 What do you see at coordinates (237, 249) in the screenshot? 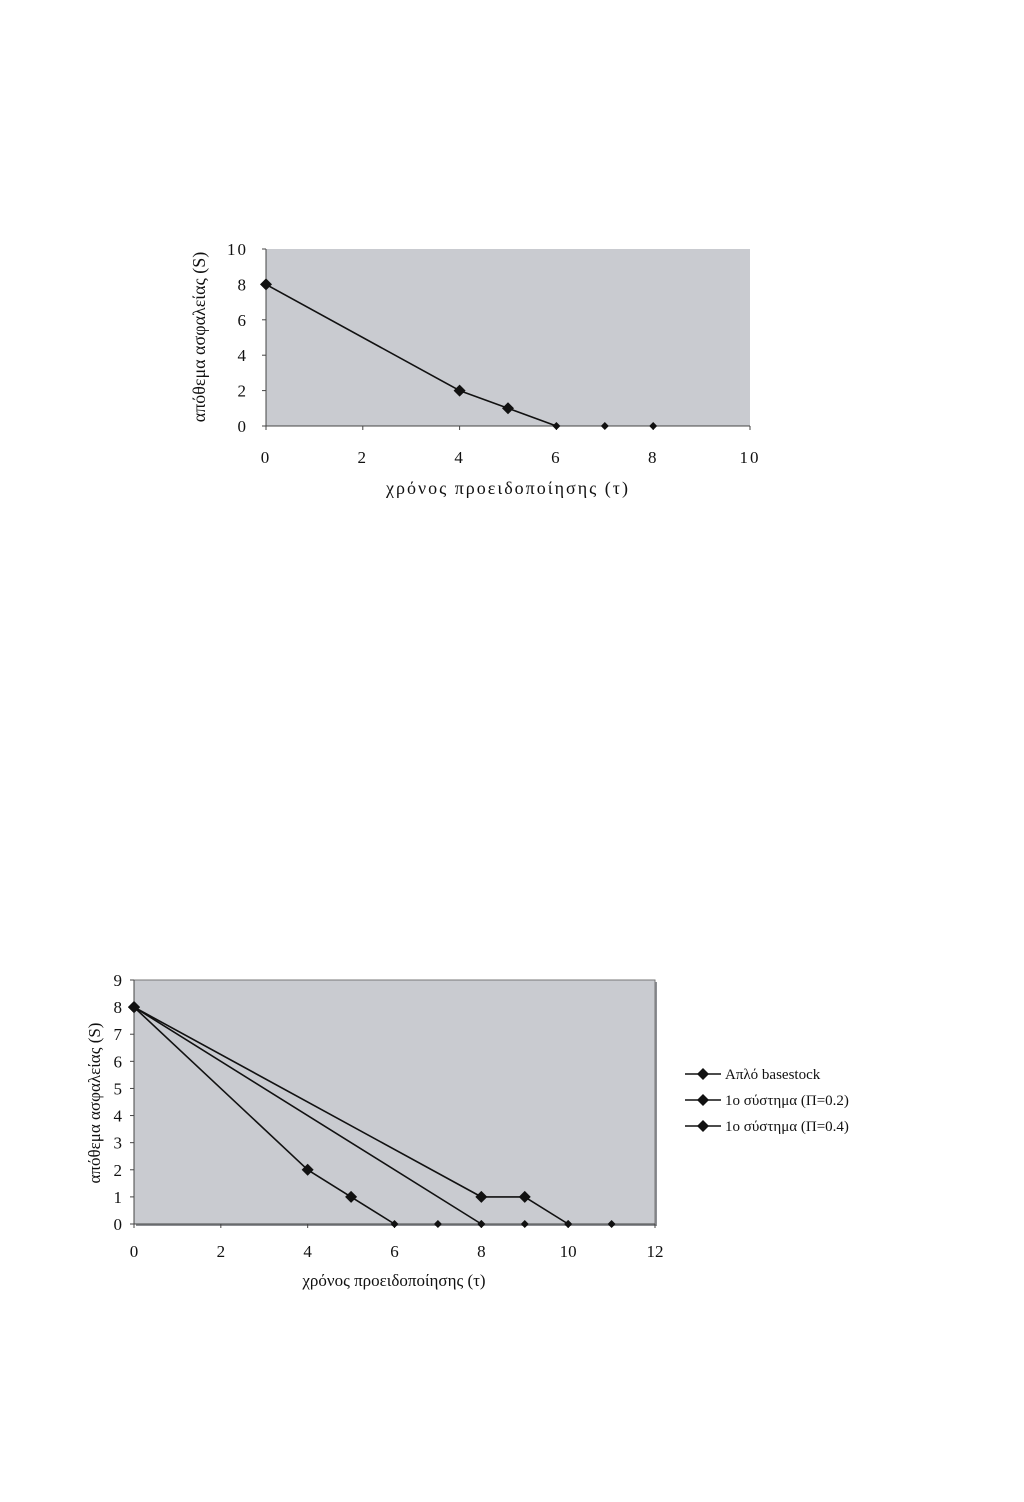
I see `y-tick-label: 10` at bounding box center [237, 249].